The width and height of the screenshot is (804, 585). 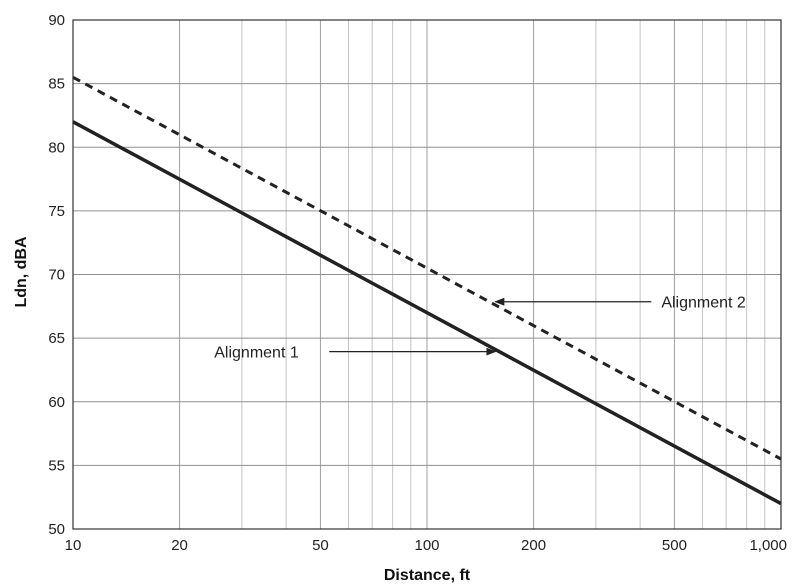 What do you see at coordinates (56, 338) in the screenshot?
I see `y-tick-label: 65` at bounding box center [56, 338].